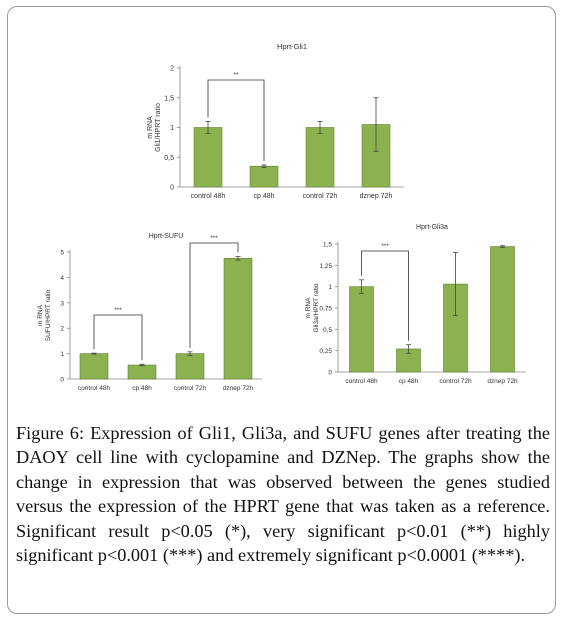 The height and width of the screenshot is (625, 565). What do you see at coordinates (166, 236) in the screenshot?
I see `chart-title: Hprt-SUFU` at bounding box center [166, 236].